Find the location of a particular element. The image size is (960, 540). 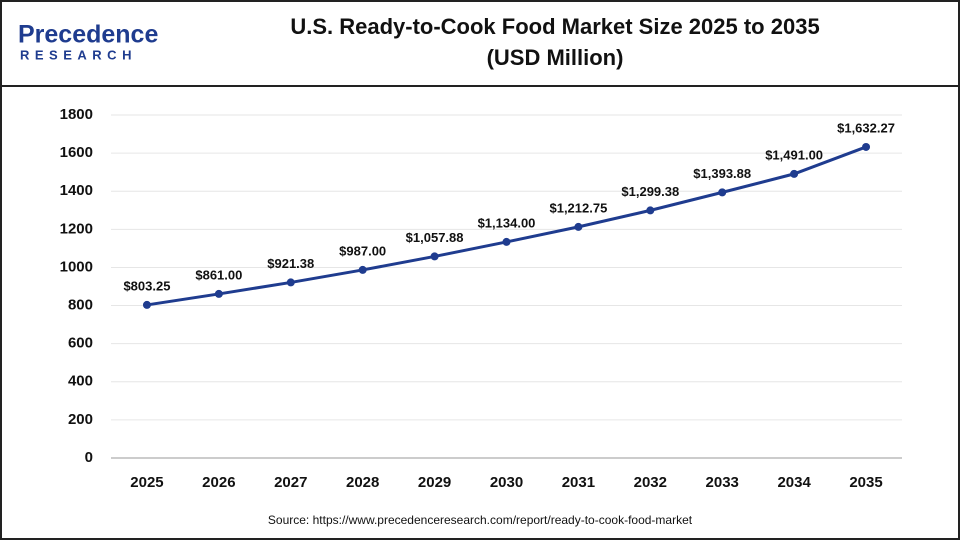

x-tick-label: 2030 is located at coordinates (506, 482).